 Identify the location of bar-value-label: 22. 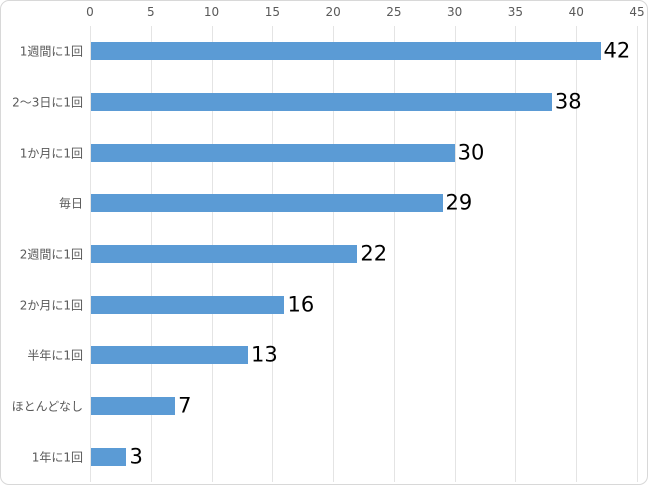
(374, 253).